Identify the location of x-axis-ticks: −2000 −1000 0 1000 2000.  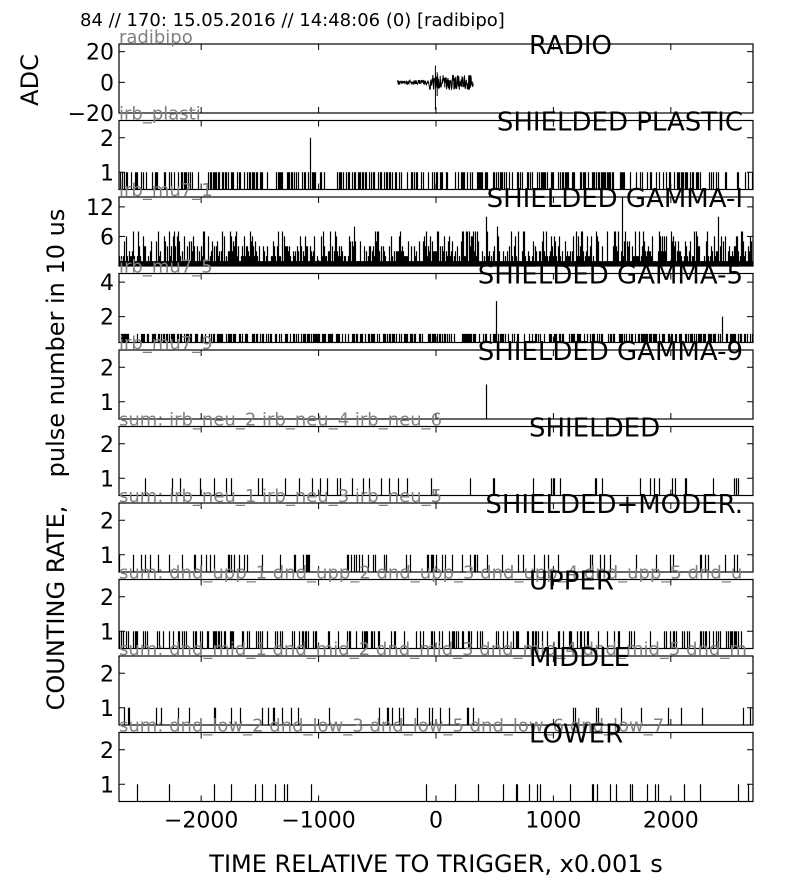
(431, 821).